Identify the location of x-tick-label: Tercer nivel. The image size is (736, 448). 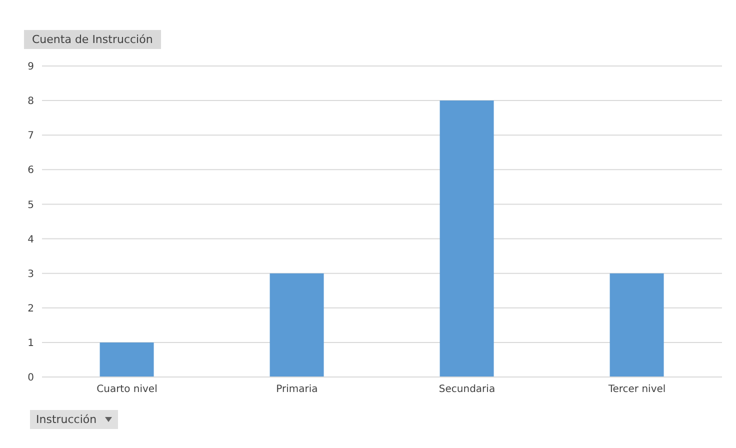
(636, 390).